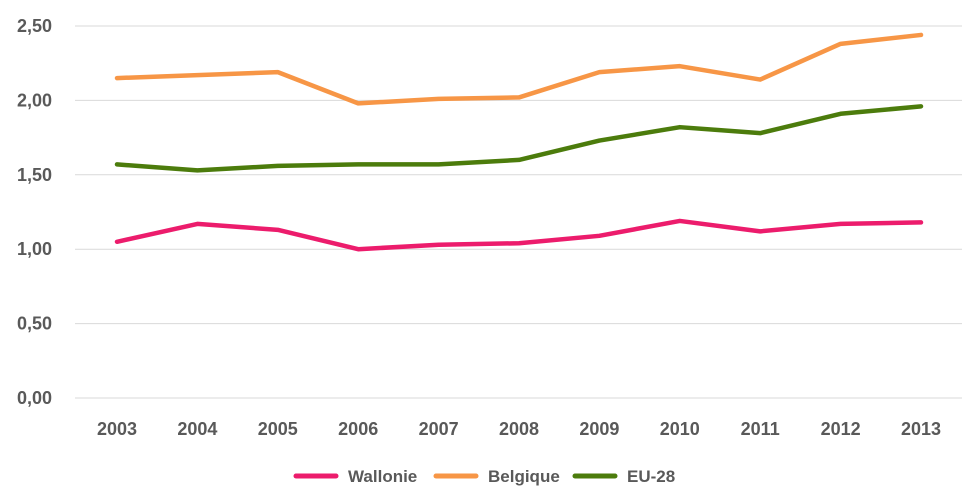 This screenshot has height=500, width=976. I want to click on x-tick-label: 2008, so click(519, 429).